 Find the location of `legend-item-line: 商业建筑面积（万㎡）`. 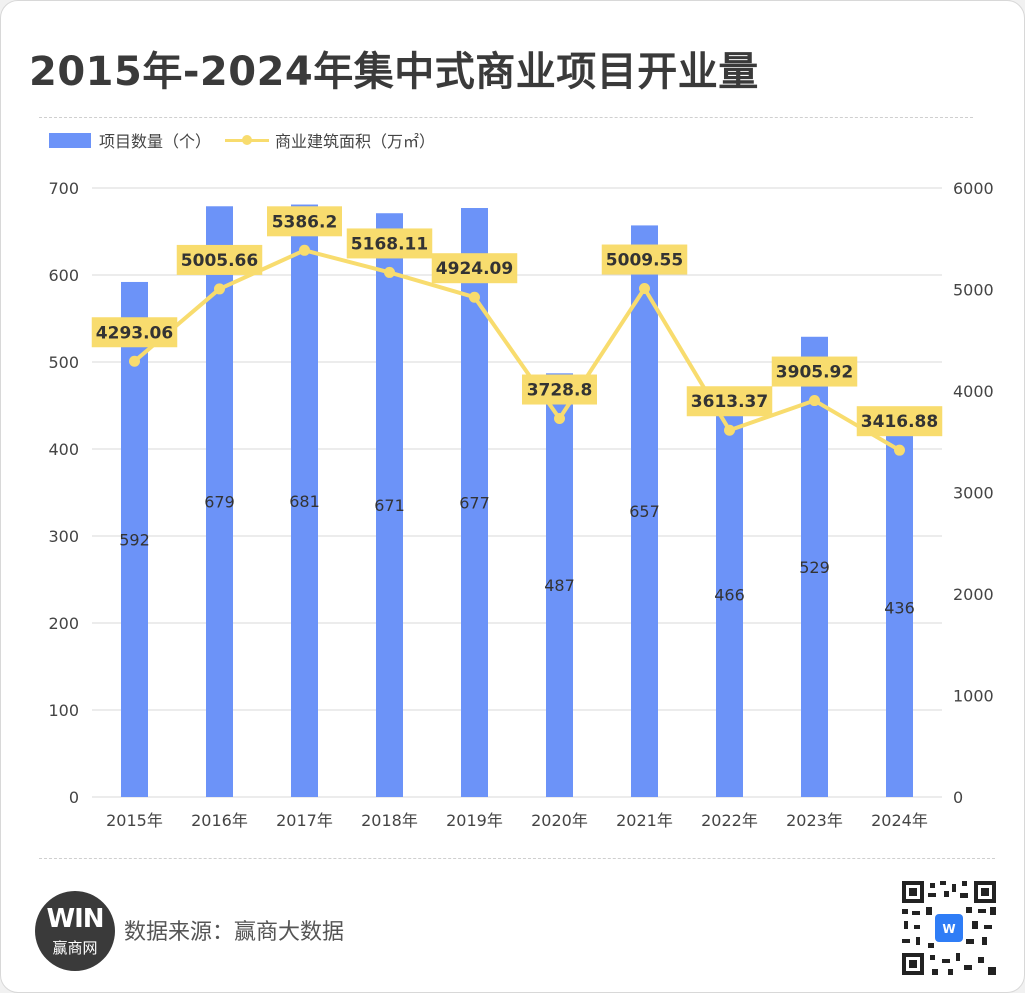

legend-item-line: 商业建筑面积（万㎡） is located at coordinates (330, 140).